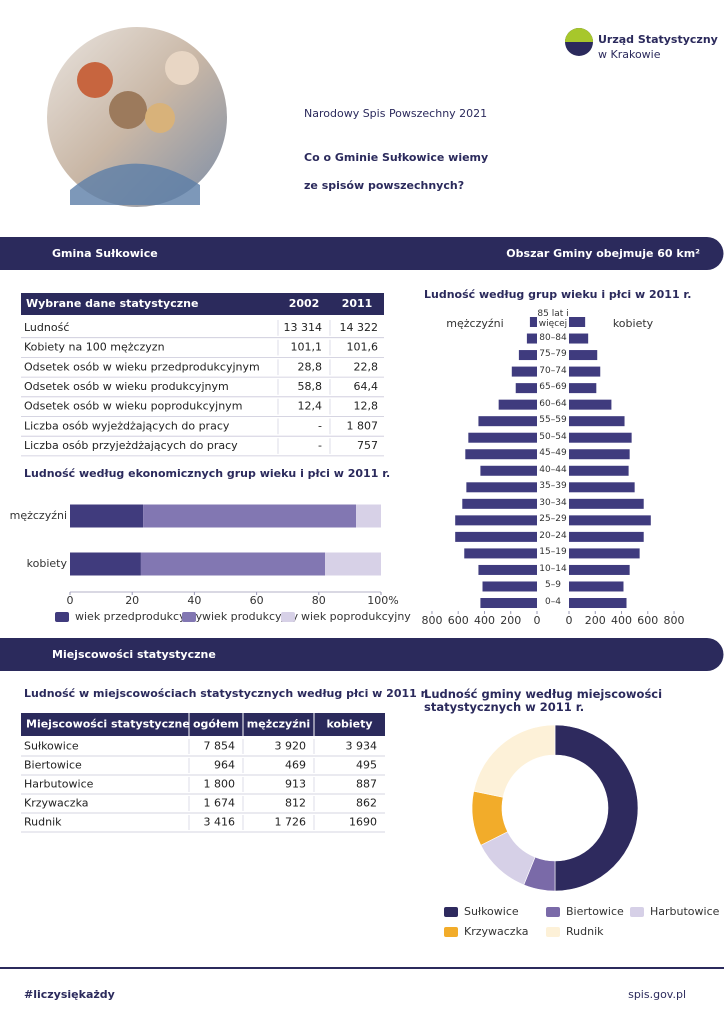 This screenshot has width=724, height=1024. Describe the element at coordinates (47, 563) in the screenshot. I see `category-label: kobiety` at that location.